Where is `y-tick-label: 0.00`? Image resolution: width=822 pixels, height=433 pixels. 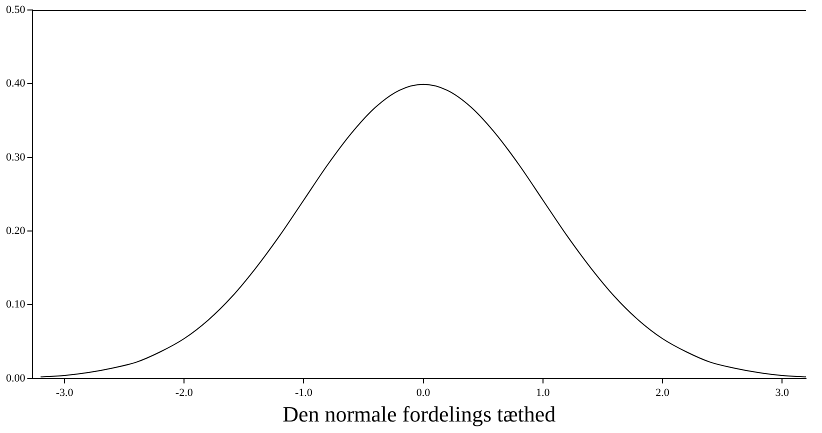
y-tick-label: 0.00 is located at coordinates (16, 378).